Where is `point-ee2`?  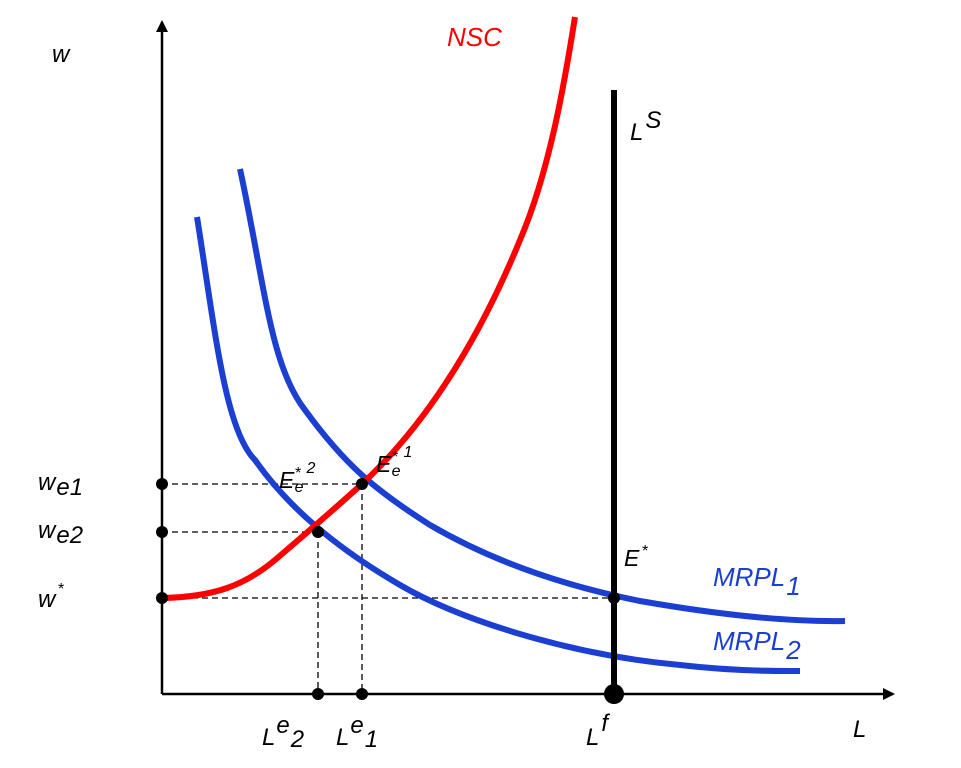
point-ee2 is located at coordinates (318, 532).